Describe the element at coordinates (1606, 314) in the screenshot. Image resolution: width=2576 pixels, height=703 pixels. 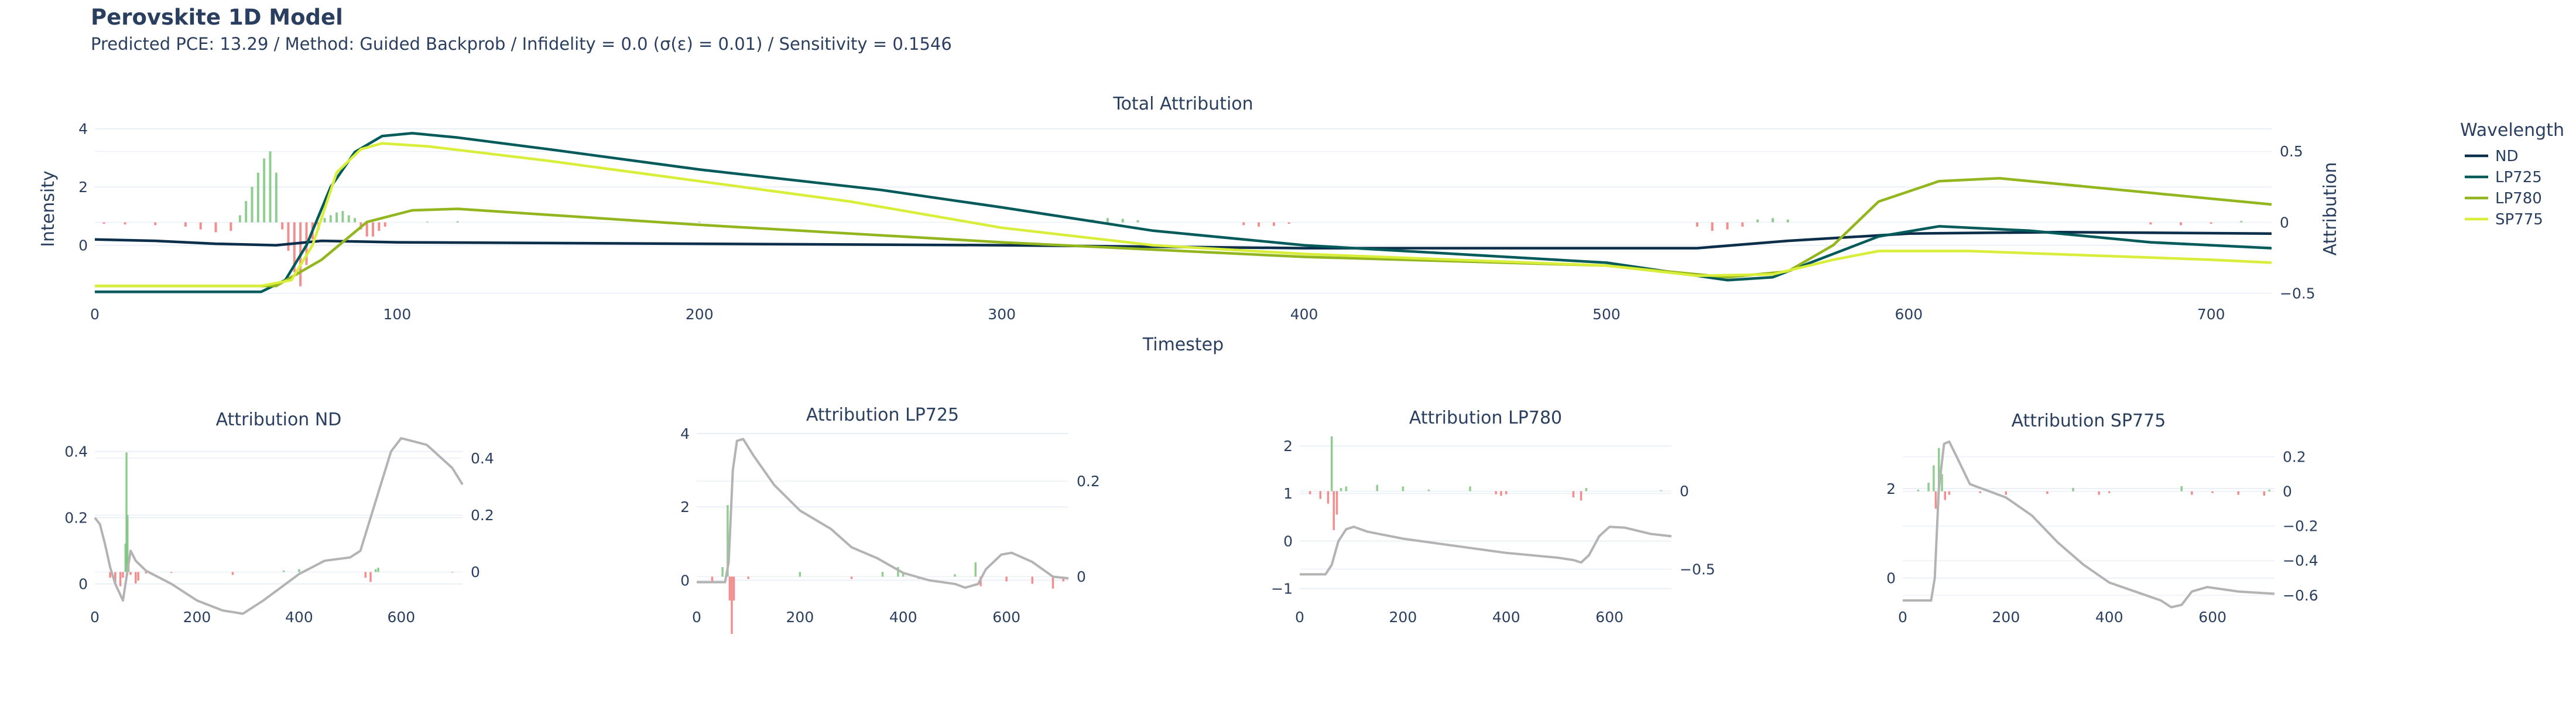
I see `x-tick-label: 500` at that location.